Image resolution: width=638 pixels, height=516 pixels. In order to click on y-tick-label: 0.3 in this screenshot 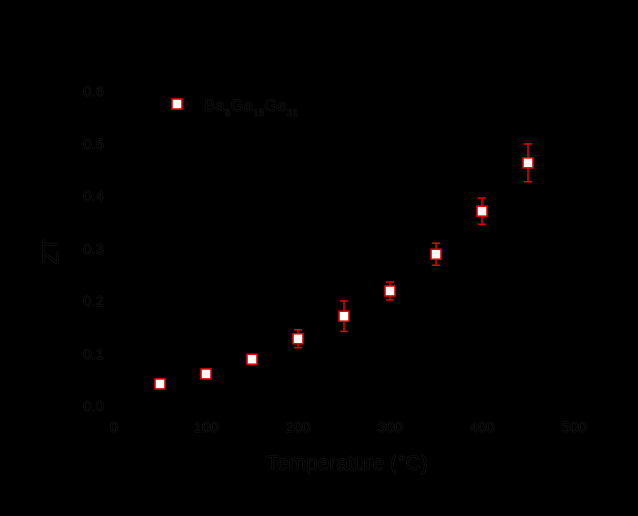, I will do `click(93, 249)`.